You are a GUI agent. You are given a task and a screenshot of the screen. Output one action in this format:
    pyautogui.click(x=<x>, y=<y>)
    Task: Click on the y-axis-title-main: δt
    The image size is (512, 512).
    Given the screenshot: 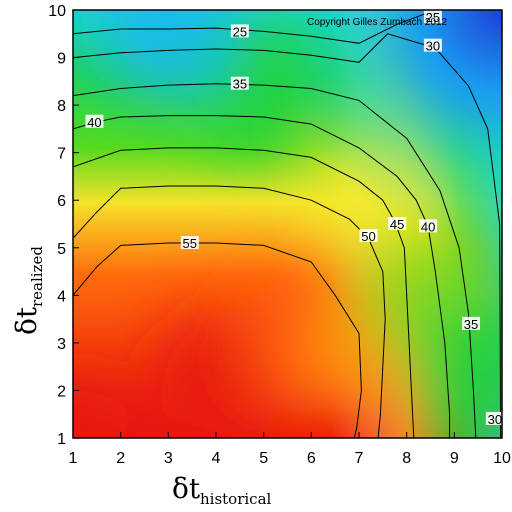 What is the action you would take?
    pyautogui.click(x=26, y=320)
    